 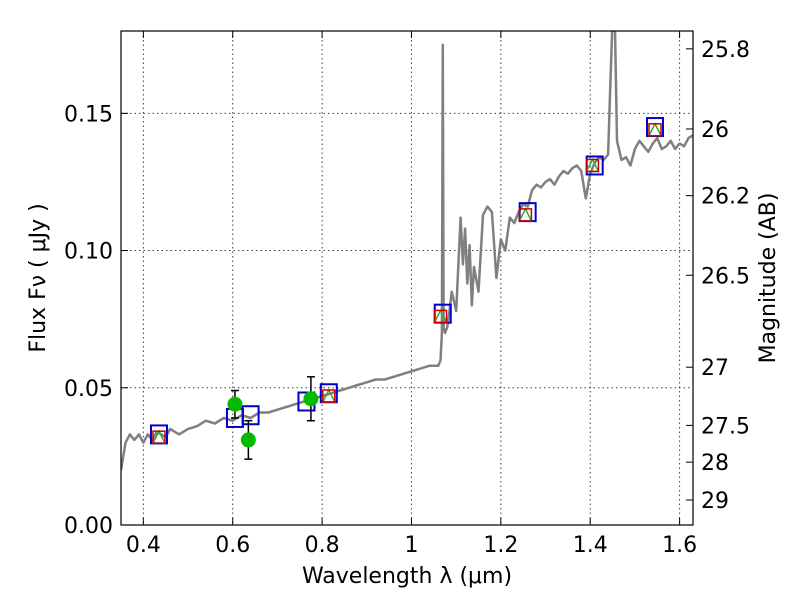 I want to click on x-tick-label: 1.2, so click(x=500, y=545).